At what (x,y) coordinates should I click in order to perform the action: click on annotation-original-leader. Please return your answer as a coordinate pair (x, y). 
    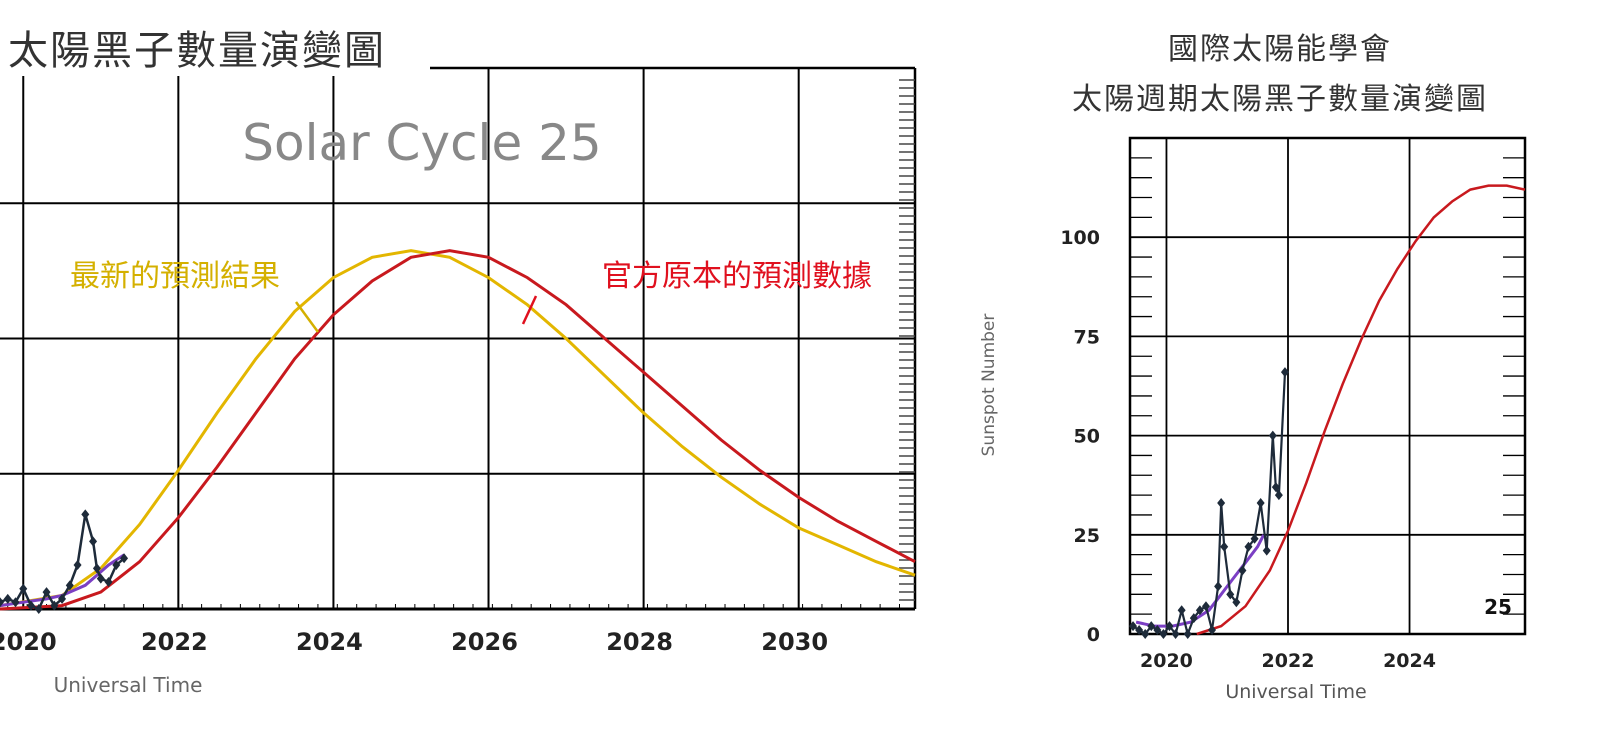
    Looking at the image, I should click on (529, 310).